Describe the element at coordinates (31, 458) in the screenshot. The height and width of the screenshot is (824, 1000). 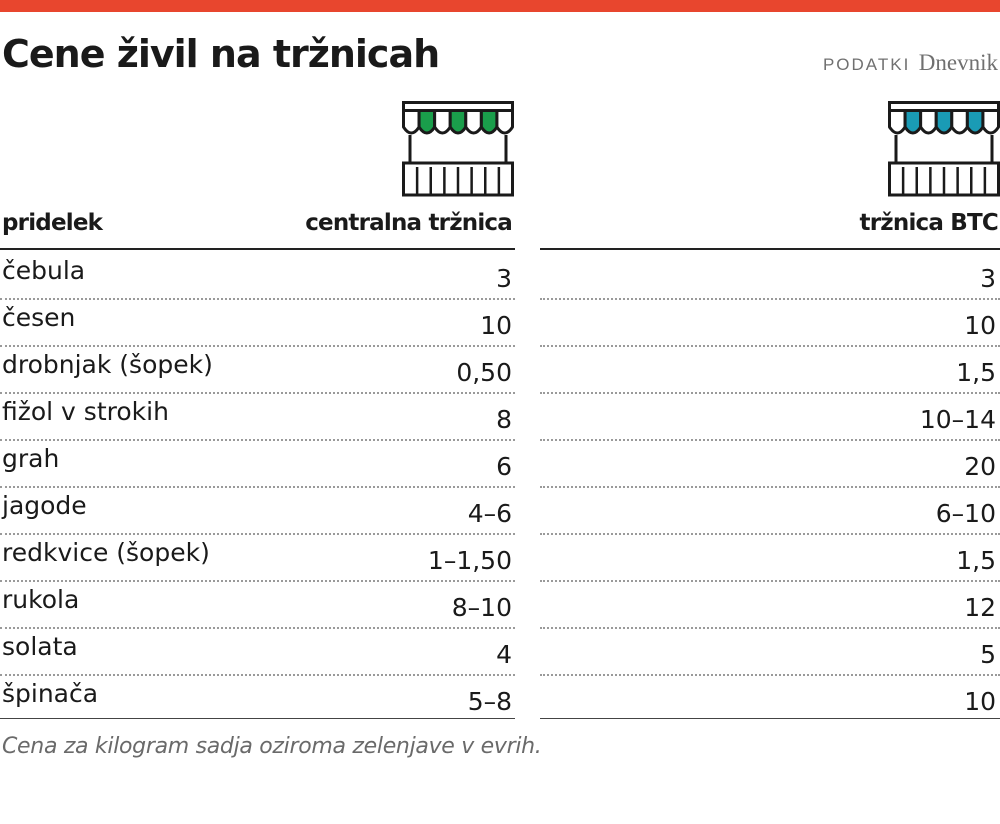
I see `product-name: grah` at that location.